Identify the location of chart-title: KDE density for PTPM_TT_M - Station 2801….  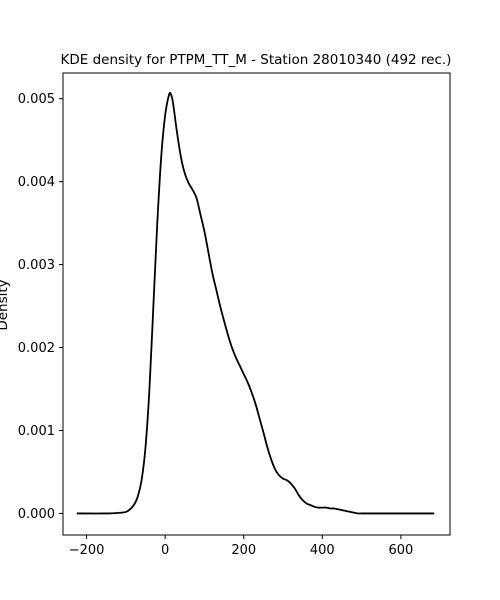
(256, 60).